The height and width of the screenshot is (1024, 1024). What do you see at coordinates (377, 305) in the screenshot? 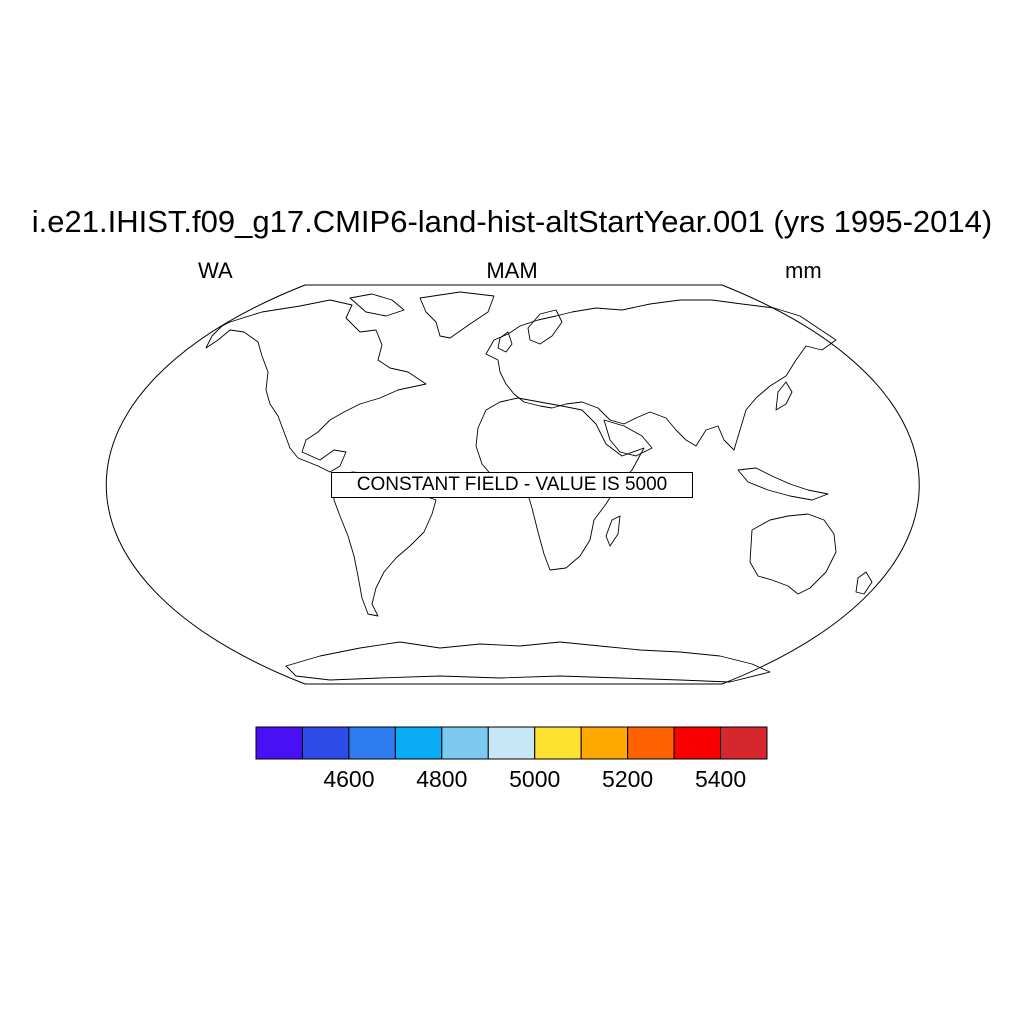
I see `arctic-islands-outline` at bounding box center [377, 305].